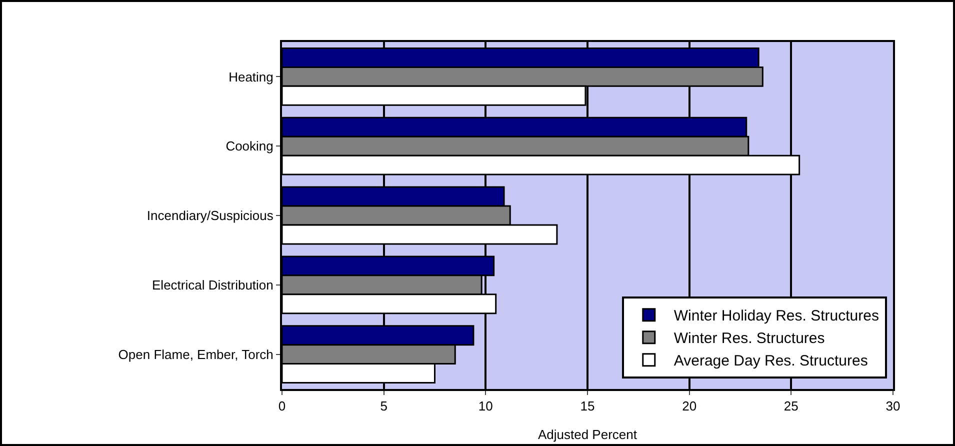 This screenshot has width=955, height=446. What do you see at coordinates (485, 406) in the screenshot?
I see `x-tick-label: 10` at bounding box center [485, 406].